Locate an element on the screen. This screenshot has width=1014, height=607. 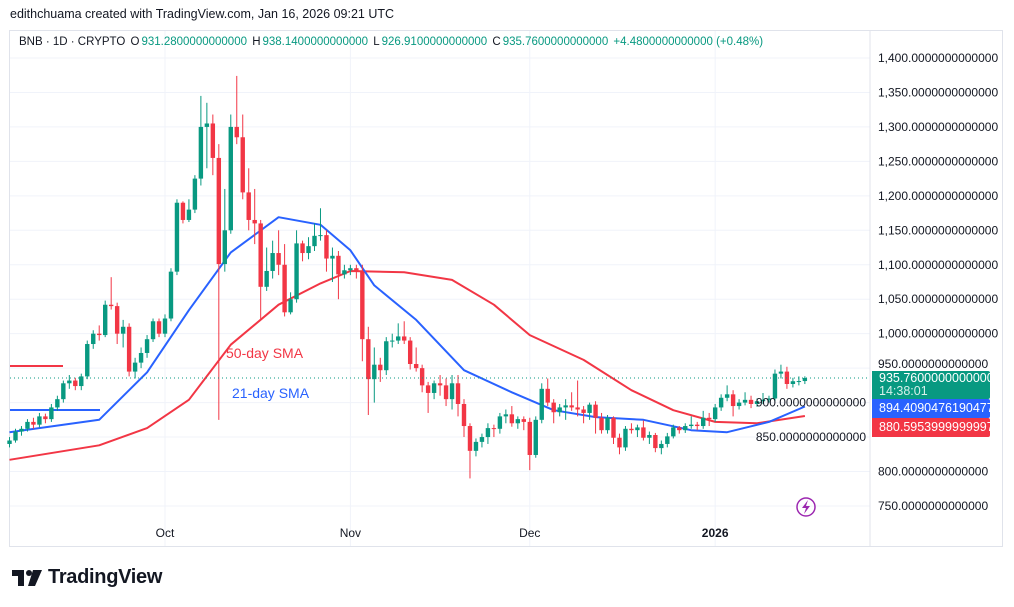
tradingview-logo: TradingView is located at coordinates (87, 577).